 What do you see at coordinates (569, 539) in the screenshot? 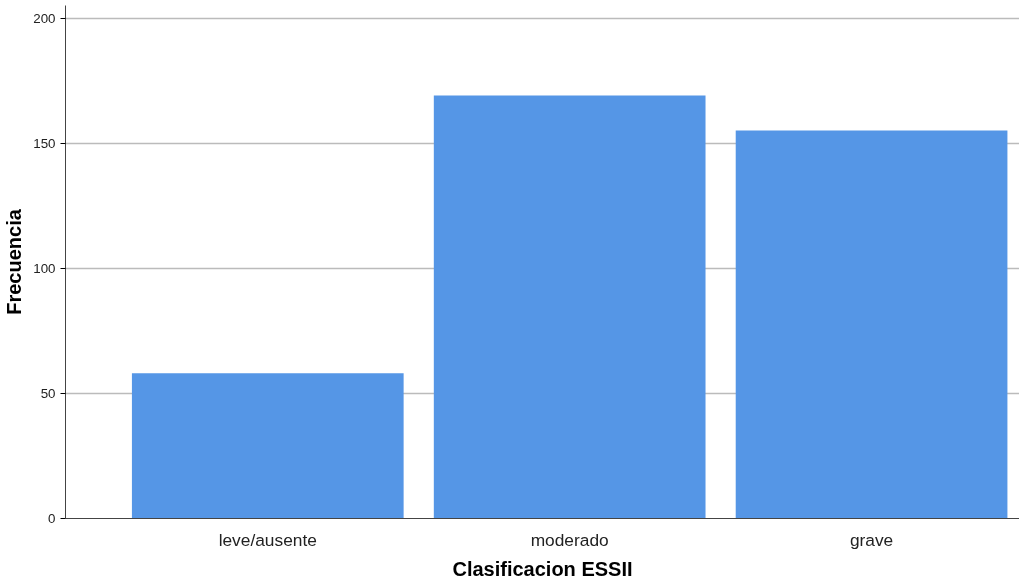
I see `x-tick-label: moderado` at bounding box center [569, 539].